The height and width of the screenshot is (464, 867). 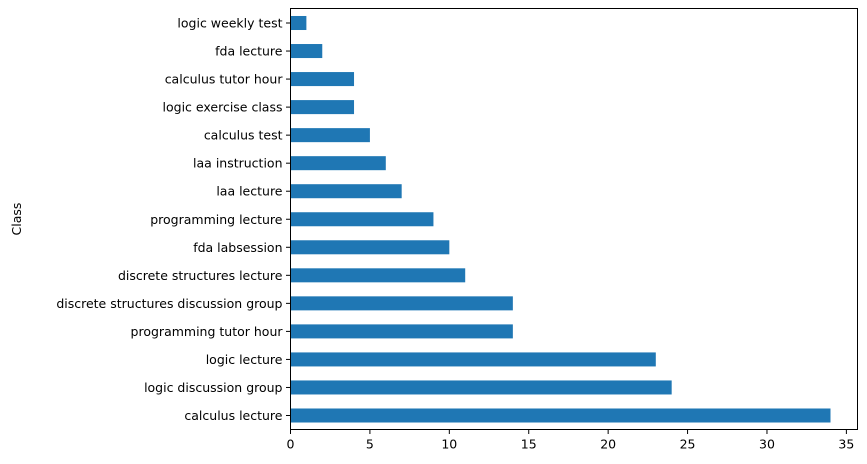 What do you see at coordinates (330, 135) in the screenshot?
I see `bar-calculus-test` at bounding box center [330, 135].